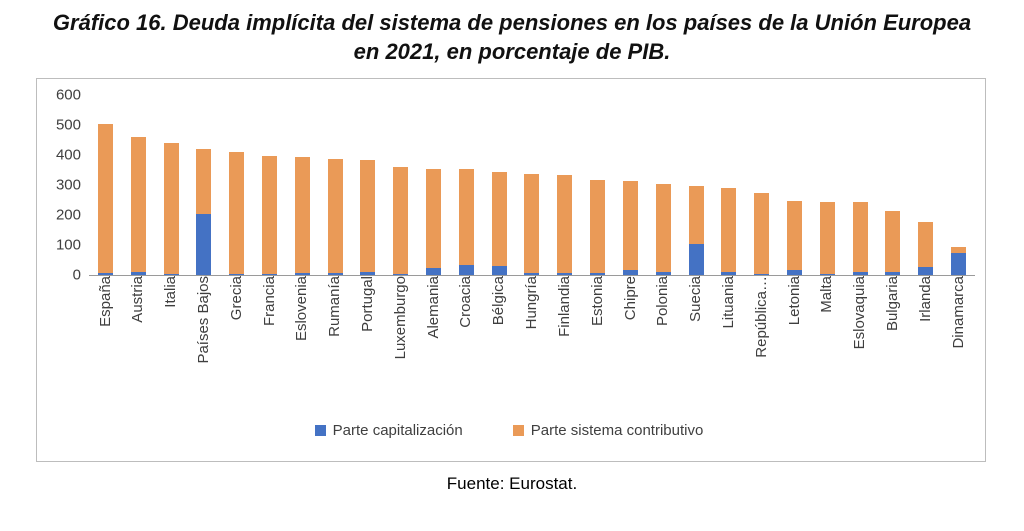 This screenshot has width=1024, height=531. I want to click on x-axis-label: Suecia, so click(696, 346).